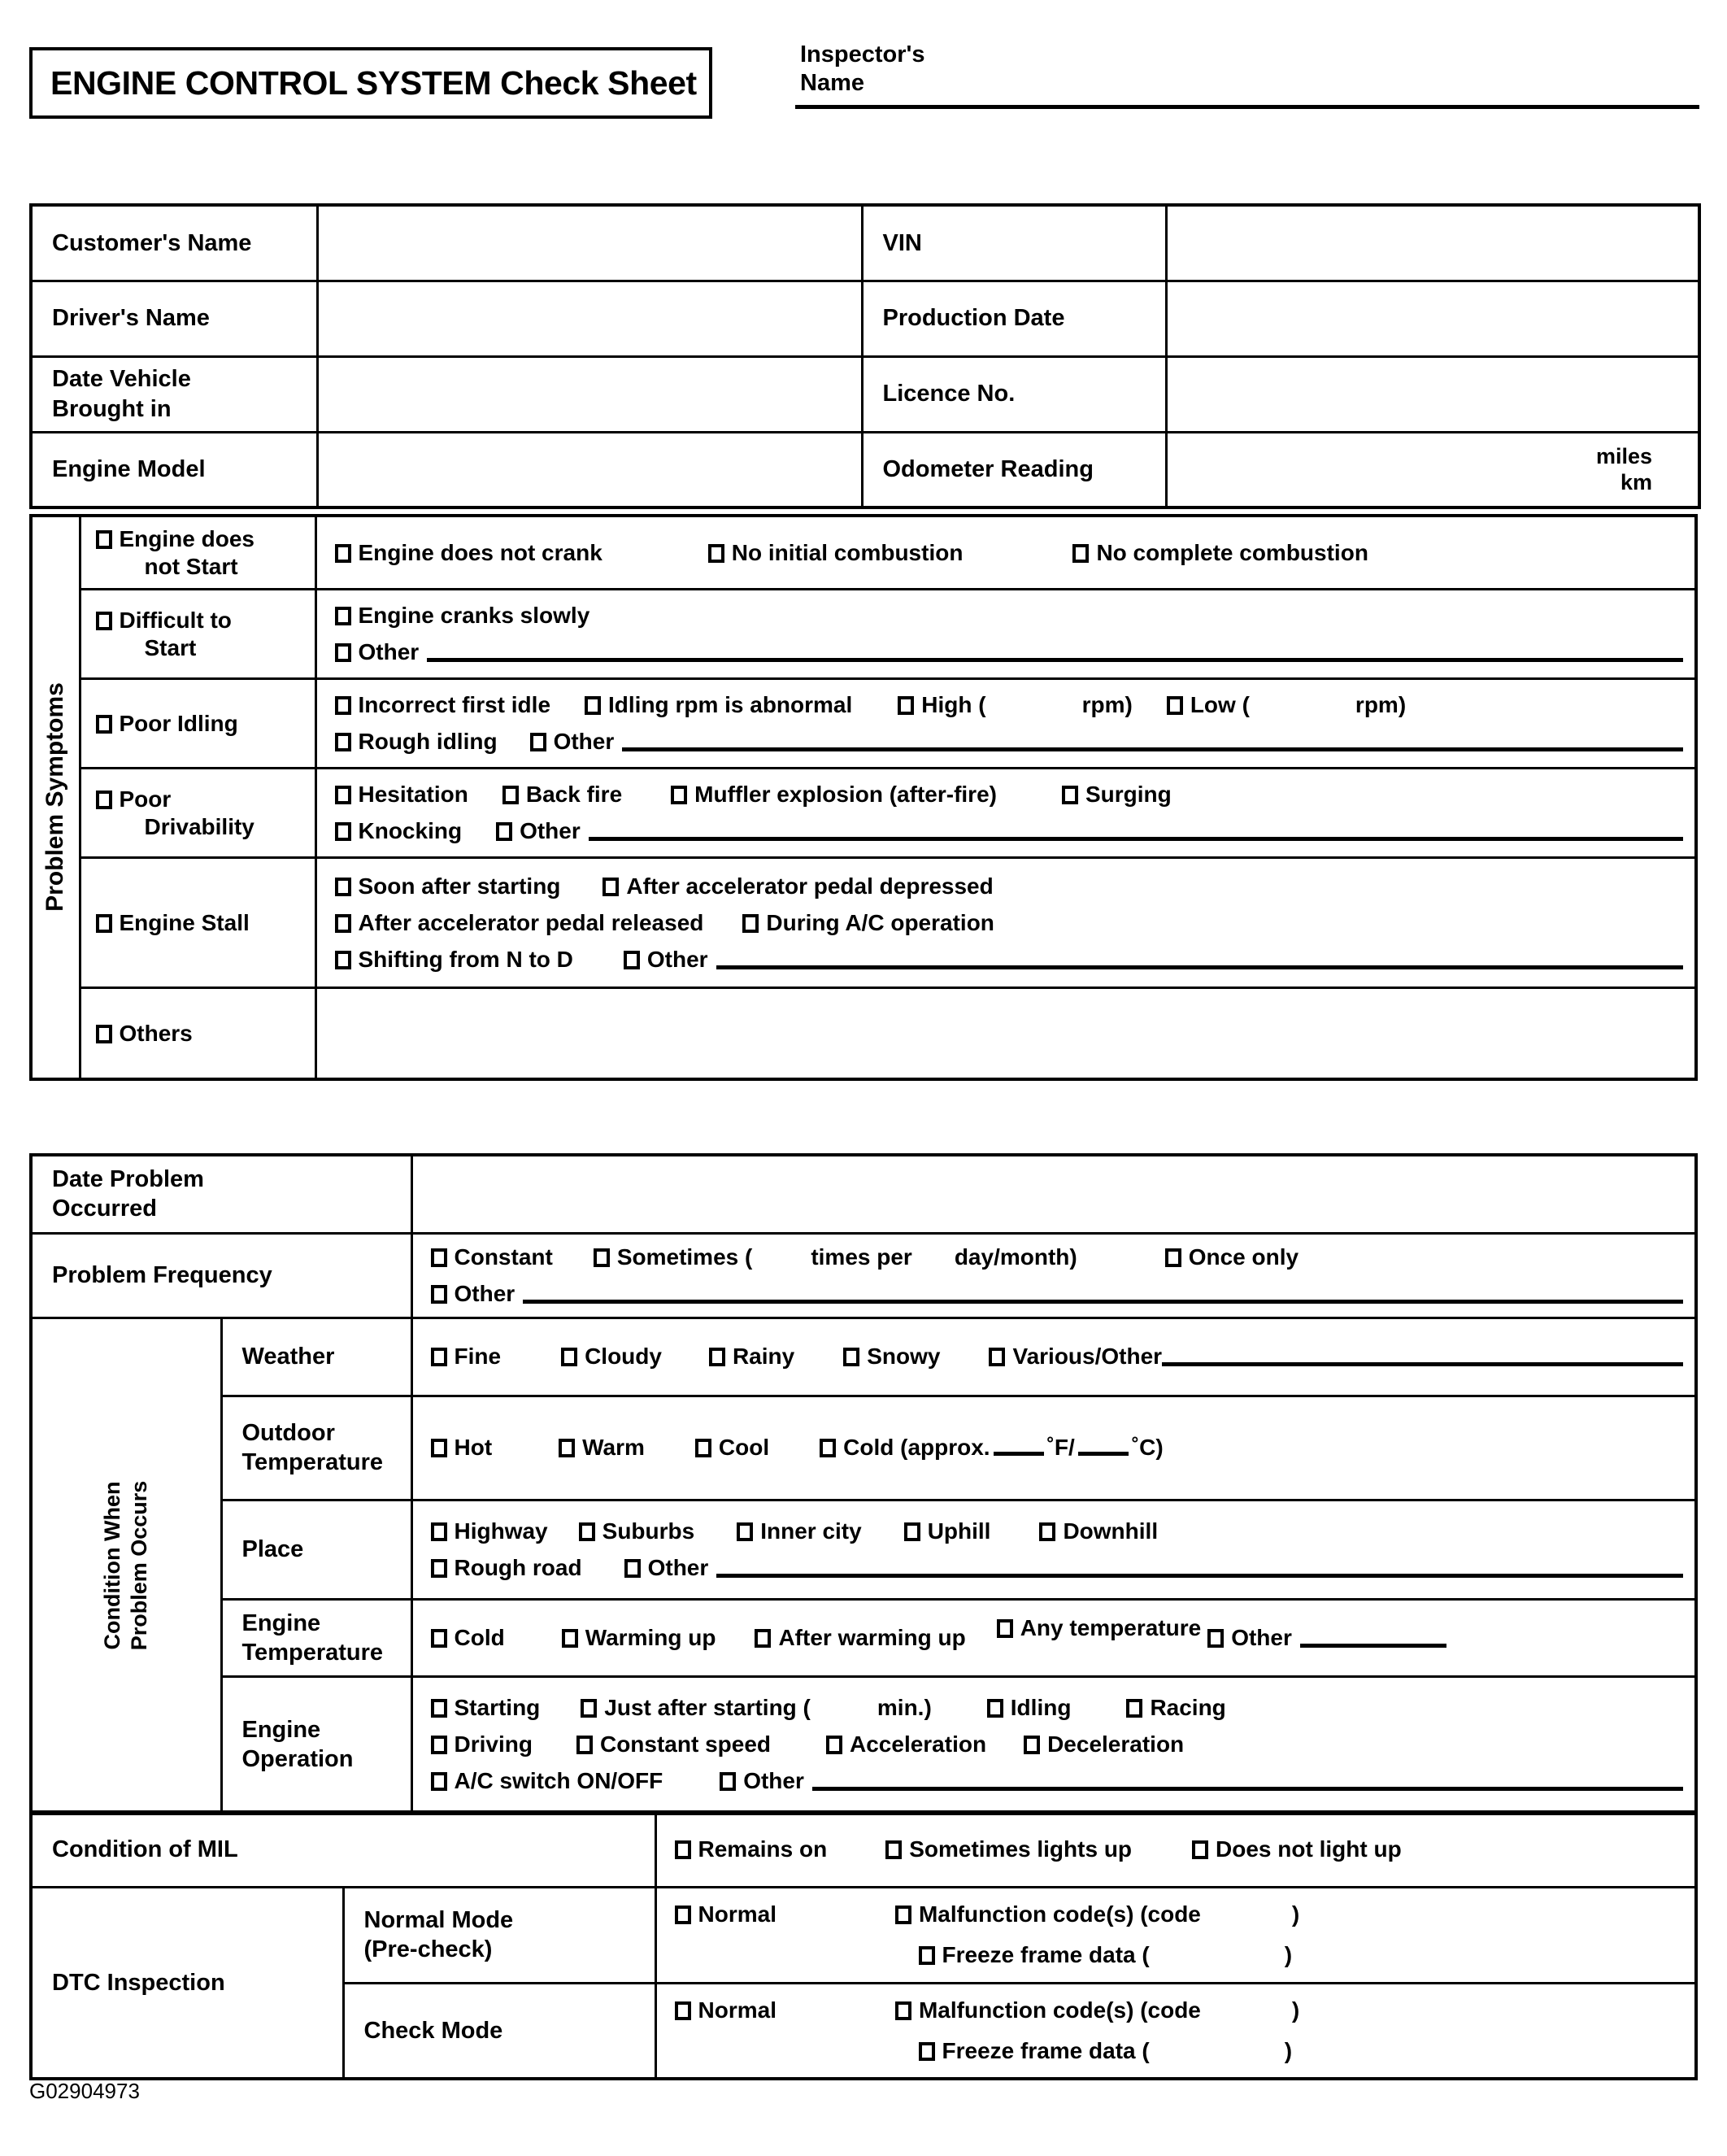 Image resolution: width=1727 pixels, height=2156 pixels. Describe the element at coordinates (593, 706) in the screenshot. I see `checkbox-idling-rpm-abnormal` at that location.